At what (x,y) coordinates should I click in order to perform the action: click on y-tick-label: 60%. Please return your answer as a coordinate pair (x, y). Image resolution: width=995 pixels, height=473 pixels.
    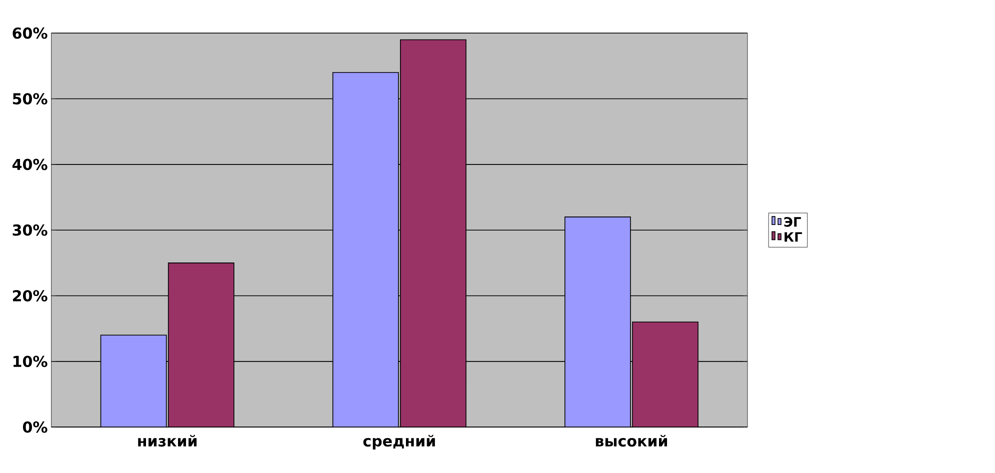
    Looking at the image, I should click on (30, 33).